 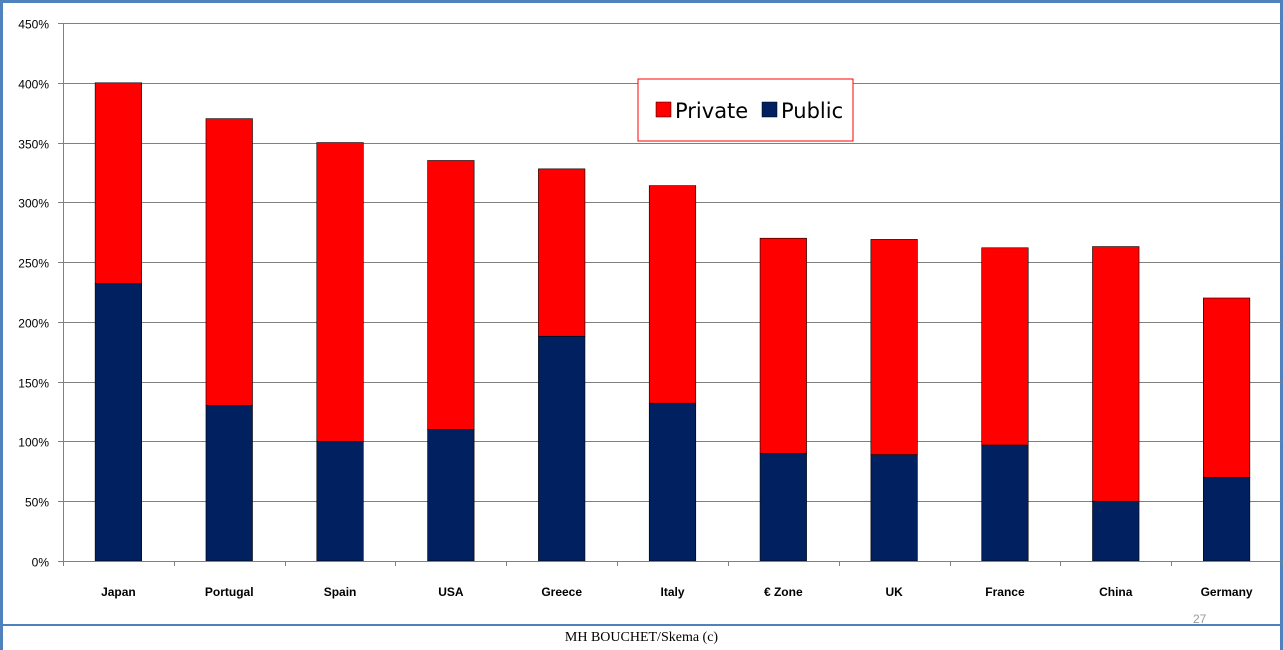 What do you see at coordinates (812, 111) in the screenshot?
I see `legend-label-public: Public` at bounding box center [812, 111].